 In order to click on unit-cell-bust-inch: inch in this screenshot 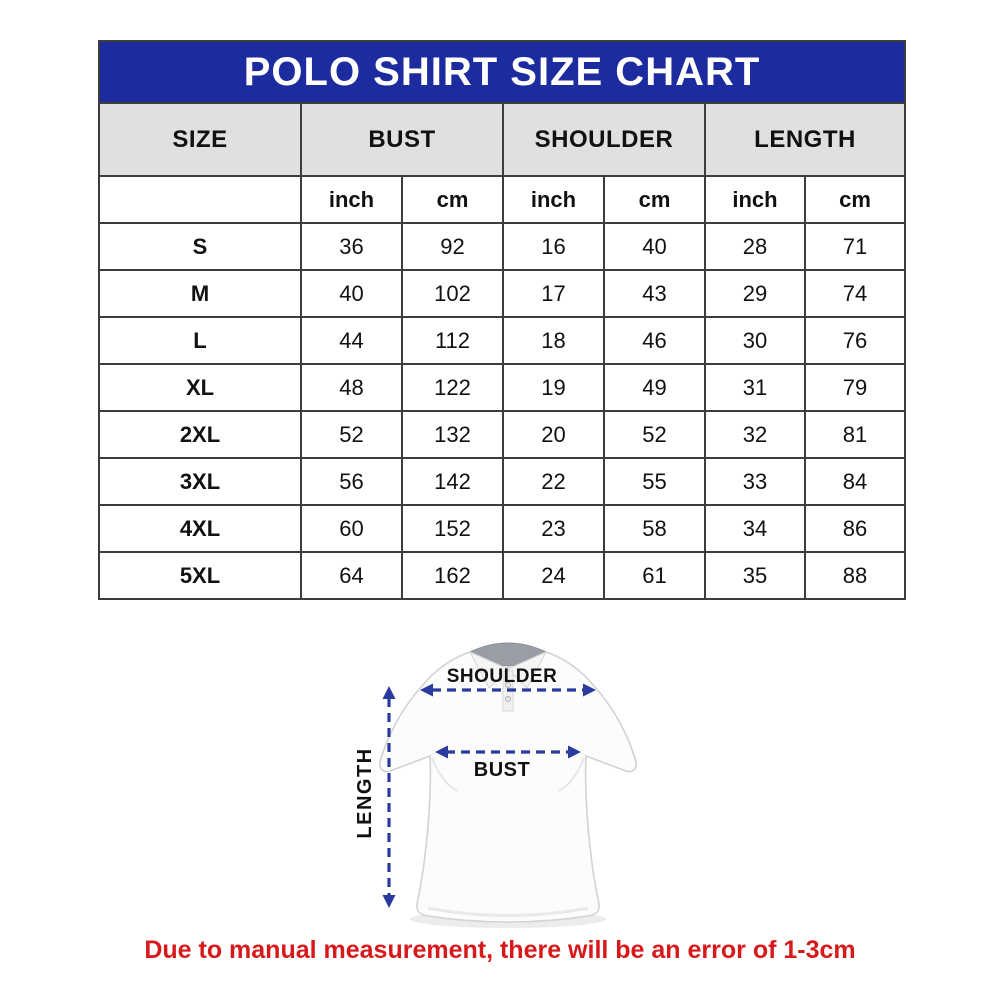, I will do `click(351, 199)`.